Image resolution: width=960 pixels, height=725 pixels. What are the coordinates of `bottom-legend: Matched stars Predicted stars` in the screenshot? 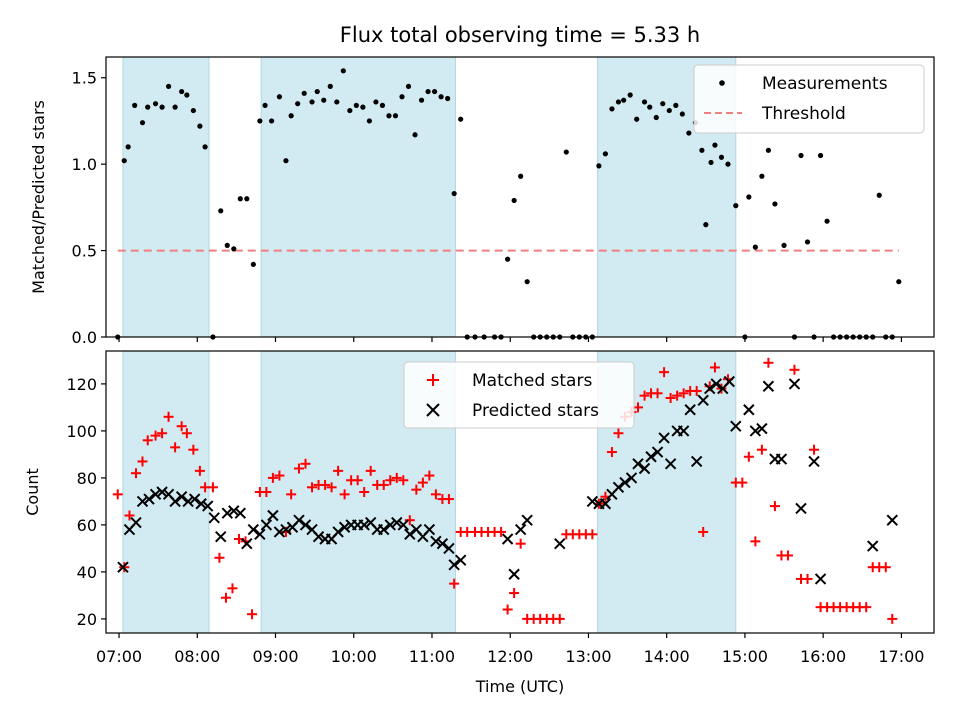 It's located at (519, 395).